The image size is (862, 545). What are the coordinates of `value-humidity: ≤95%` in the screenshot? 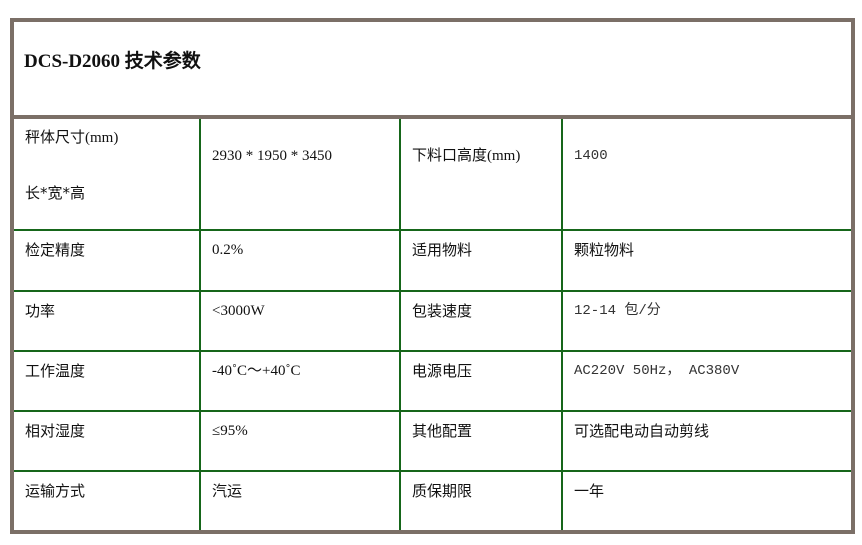 It's located at (301, 442).